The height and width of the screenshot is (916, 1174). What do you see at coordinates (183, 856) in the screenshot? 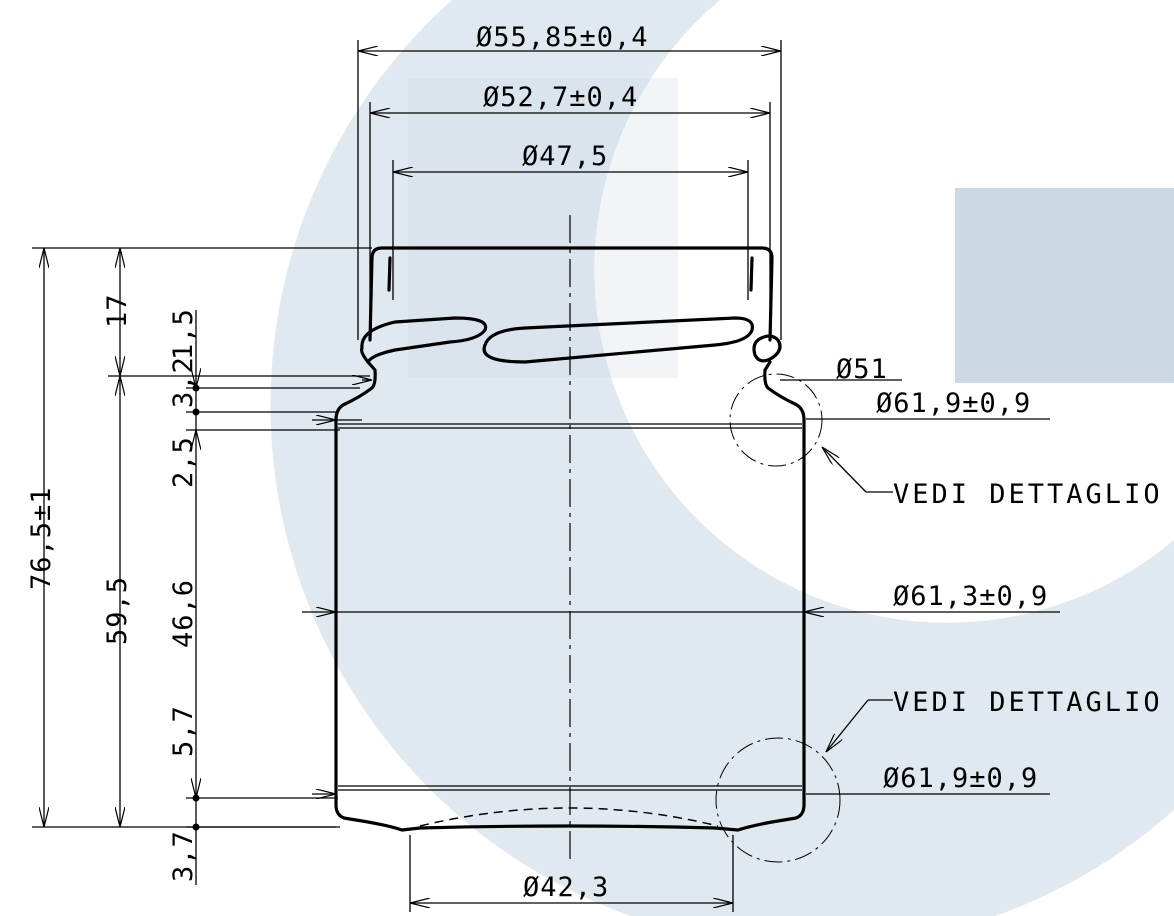
I see `base-height-label: 3,7` at bounding box center [183, 856].